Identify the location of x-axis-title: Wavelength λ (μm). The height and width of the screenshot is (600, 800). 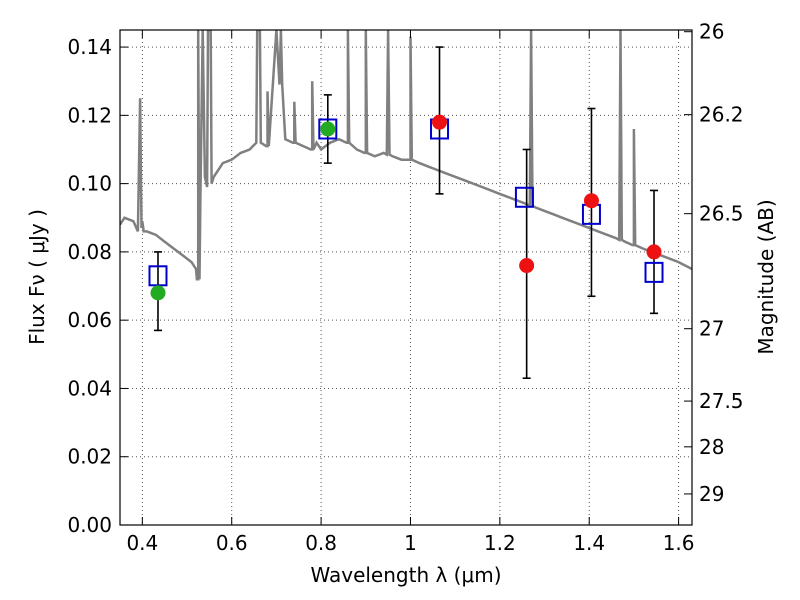
(405, 575).